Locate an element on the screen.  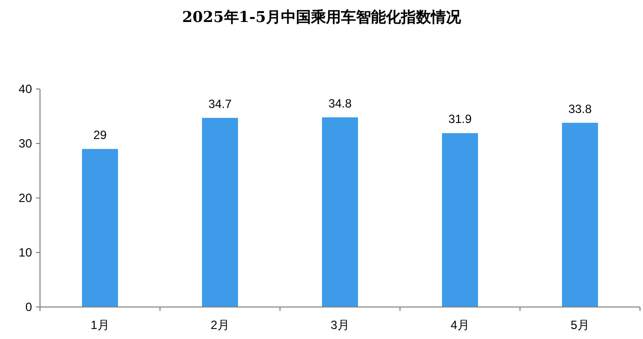
x-tick-label: 2月 is located at coordinates (220, 325).